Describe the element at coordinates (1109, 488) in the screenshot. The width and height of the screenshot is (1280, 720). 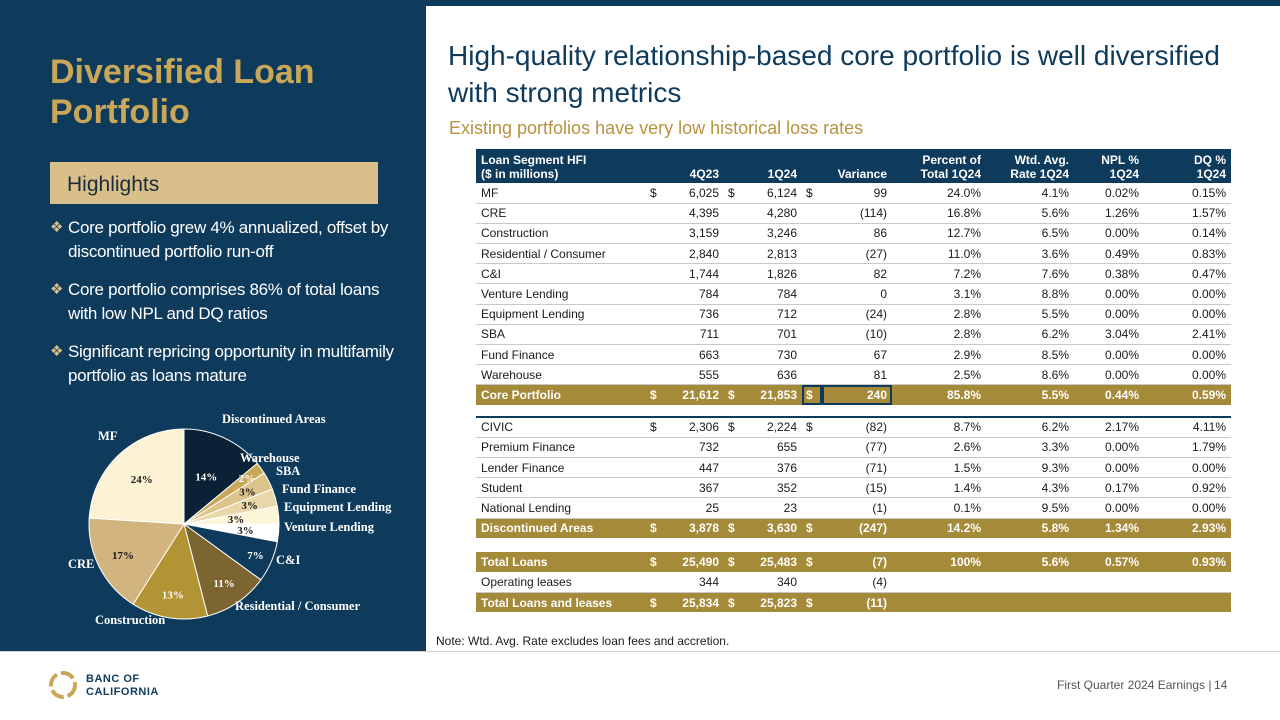
I see `value-npl: 0.17%` at that location.